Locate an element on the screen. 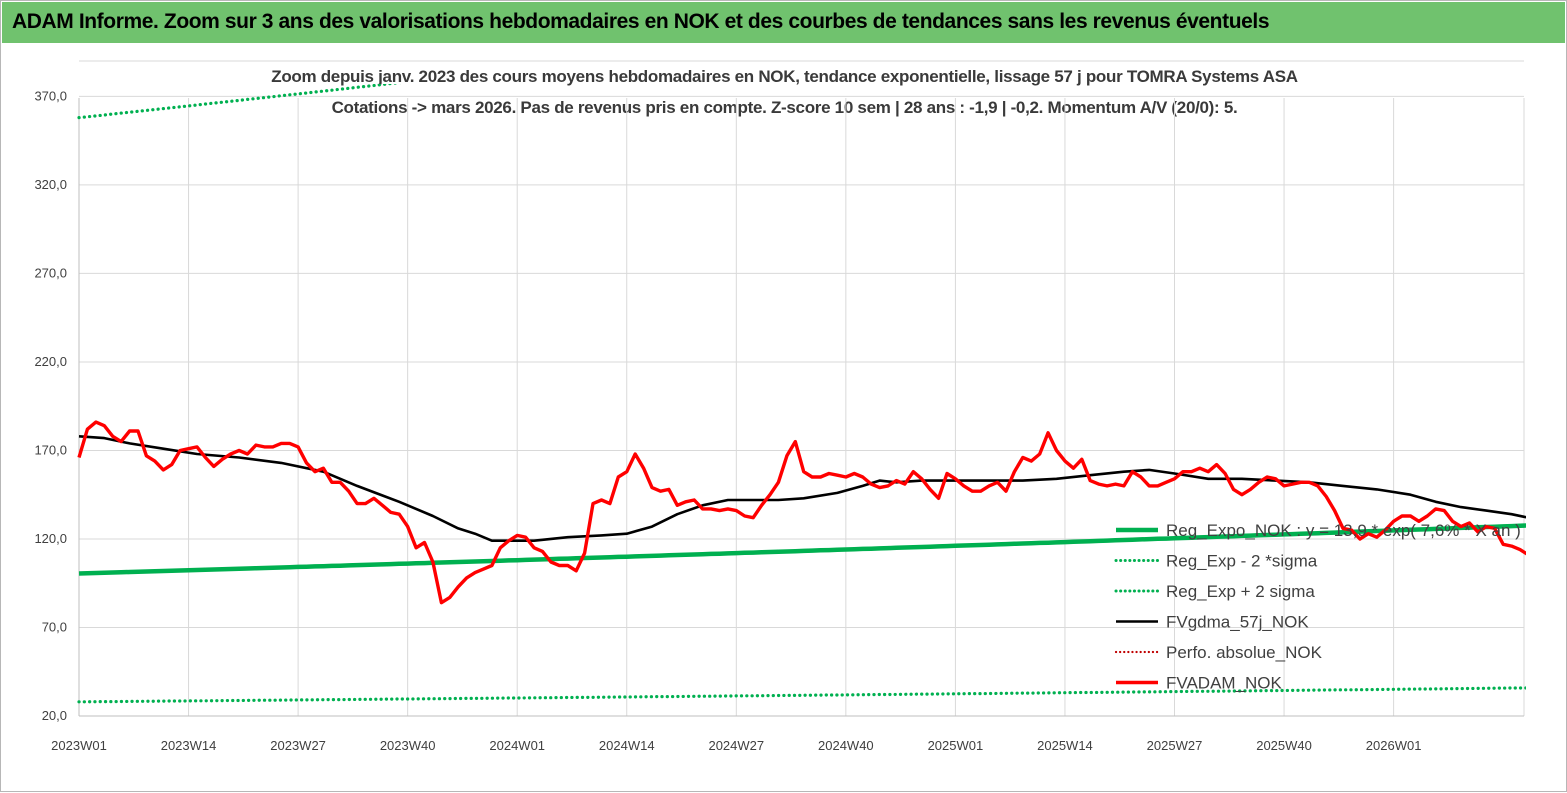  x-tick-label: 2025W14 is located at coordinates (1065, 745).